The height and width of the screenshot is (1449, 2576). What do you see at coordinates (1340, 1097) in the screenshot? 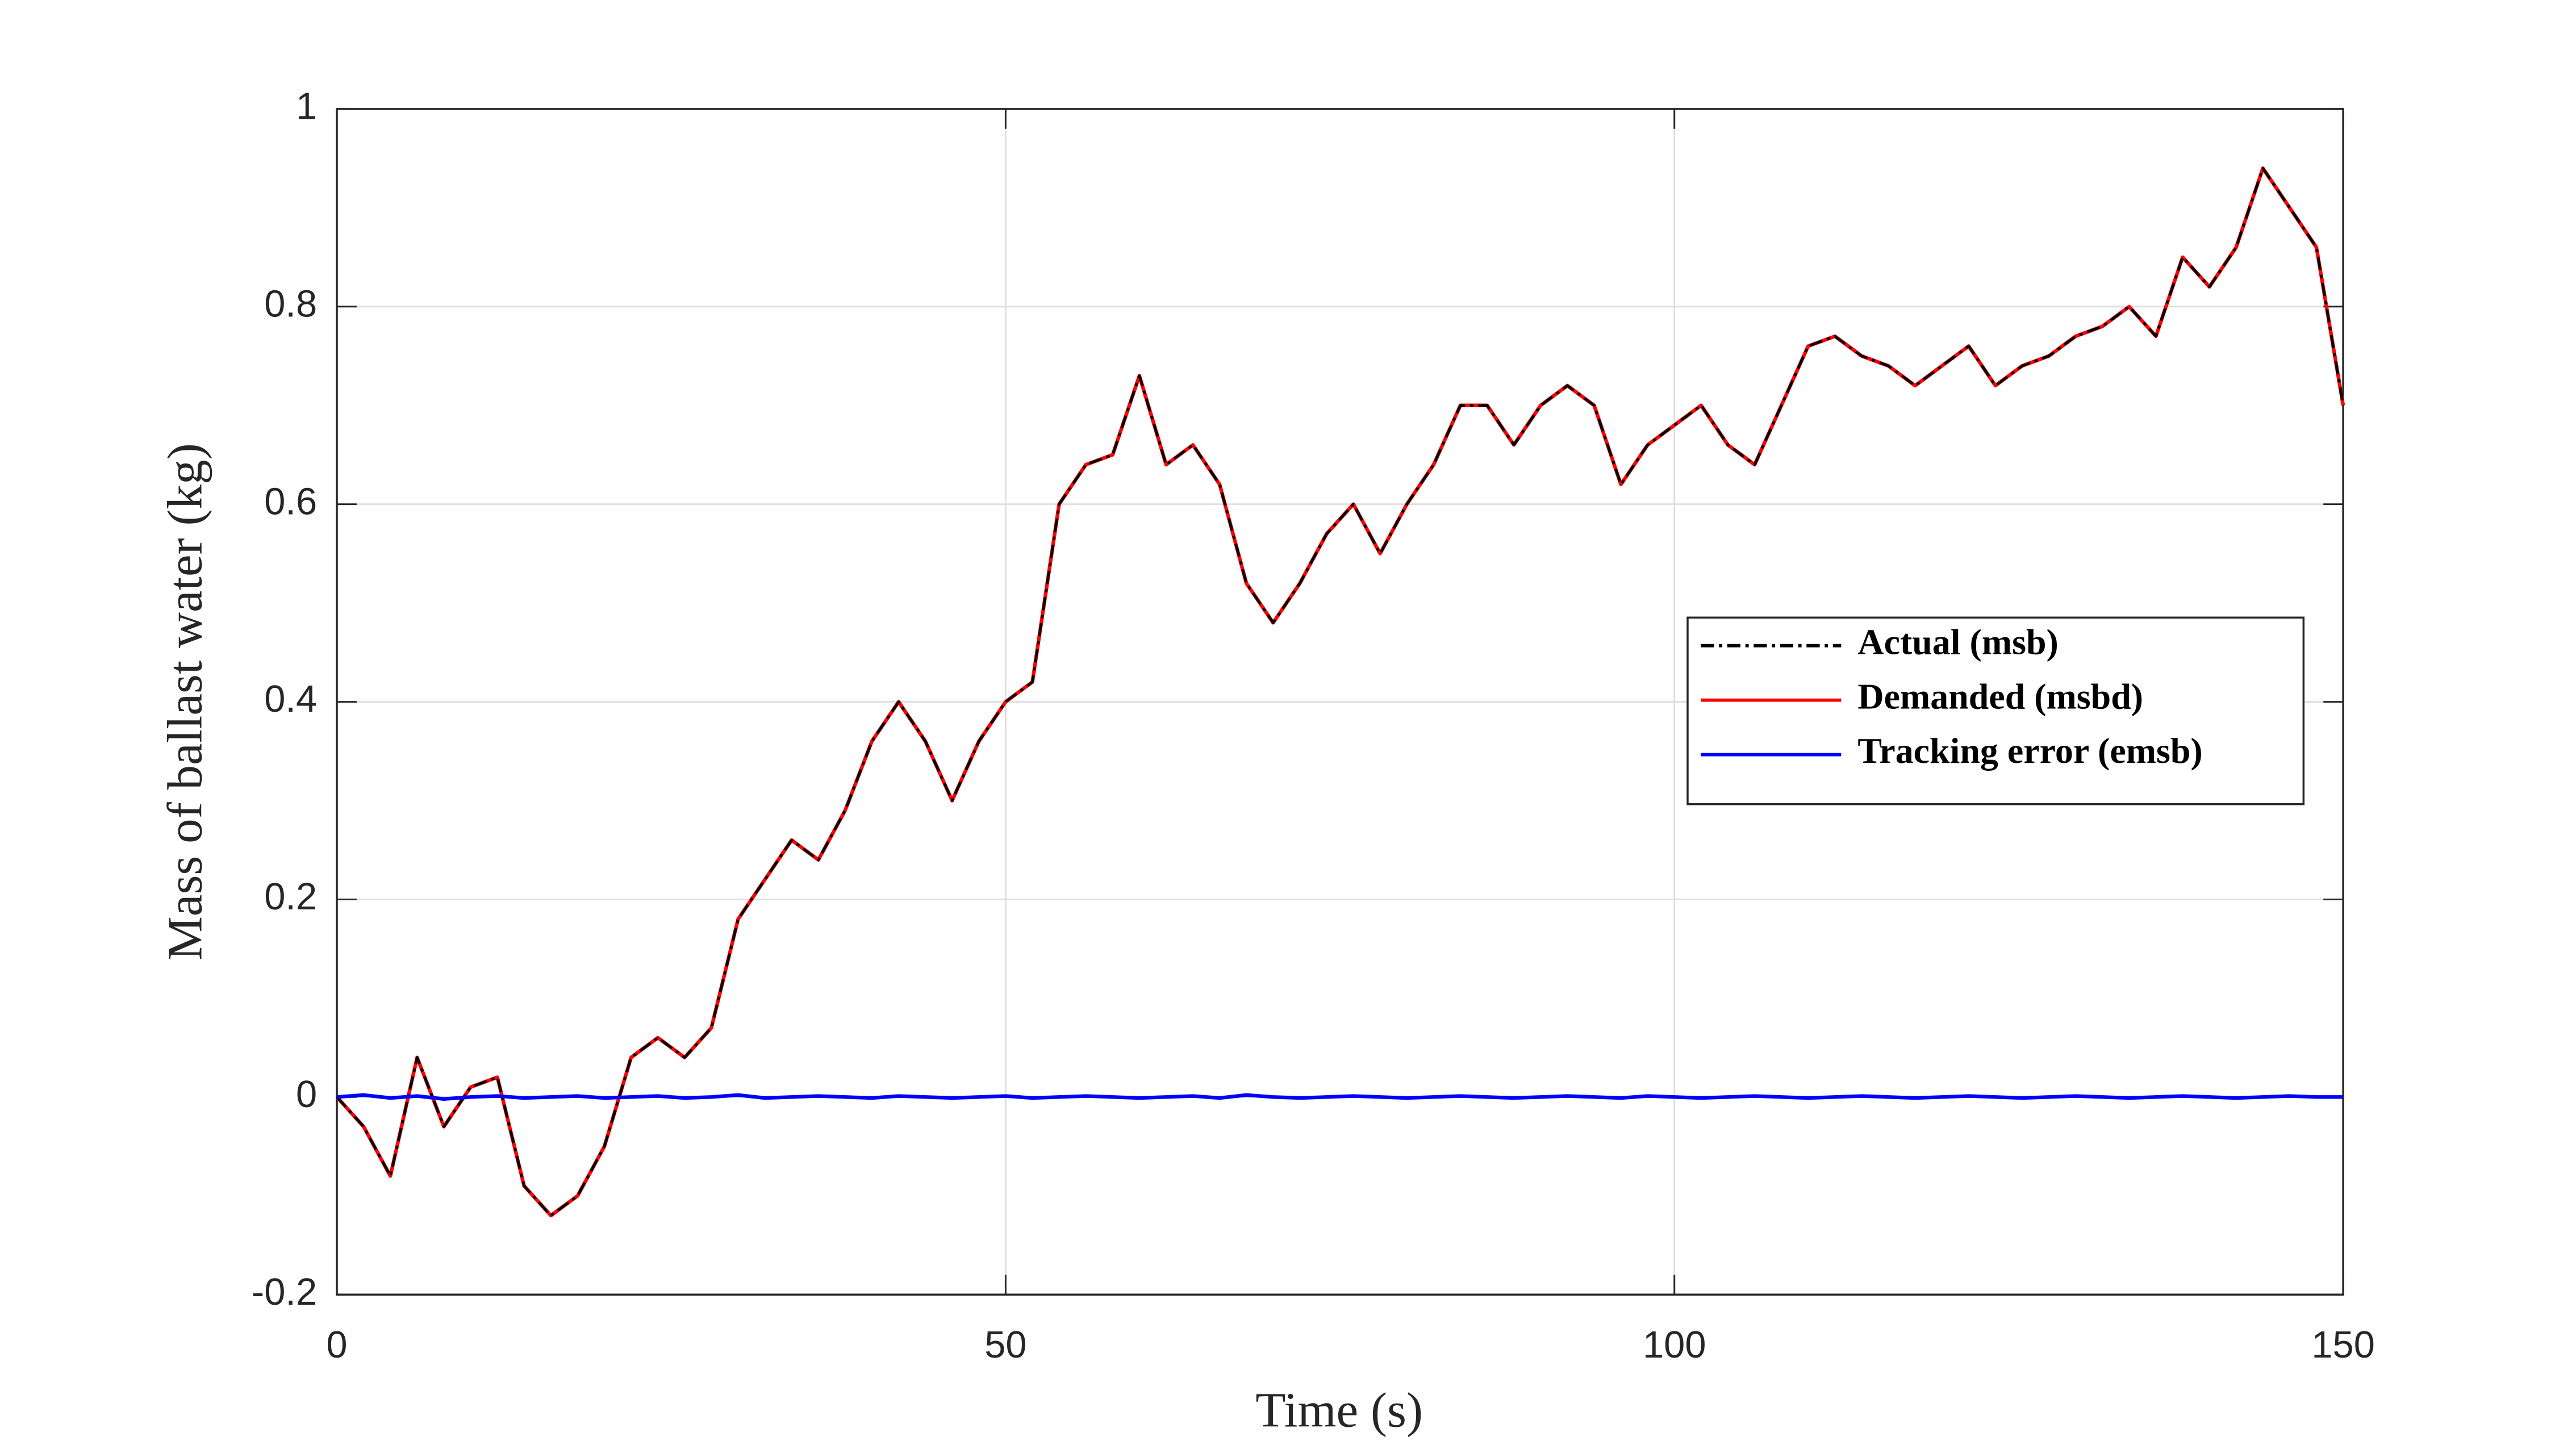
I see `series-line` at bounding box center [1340, 1097].